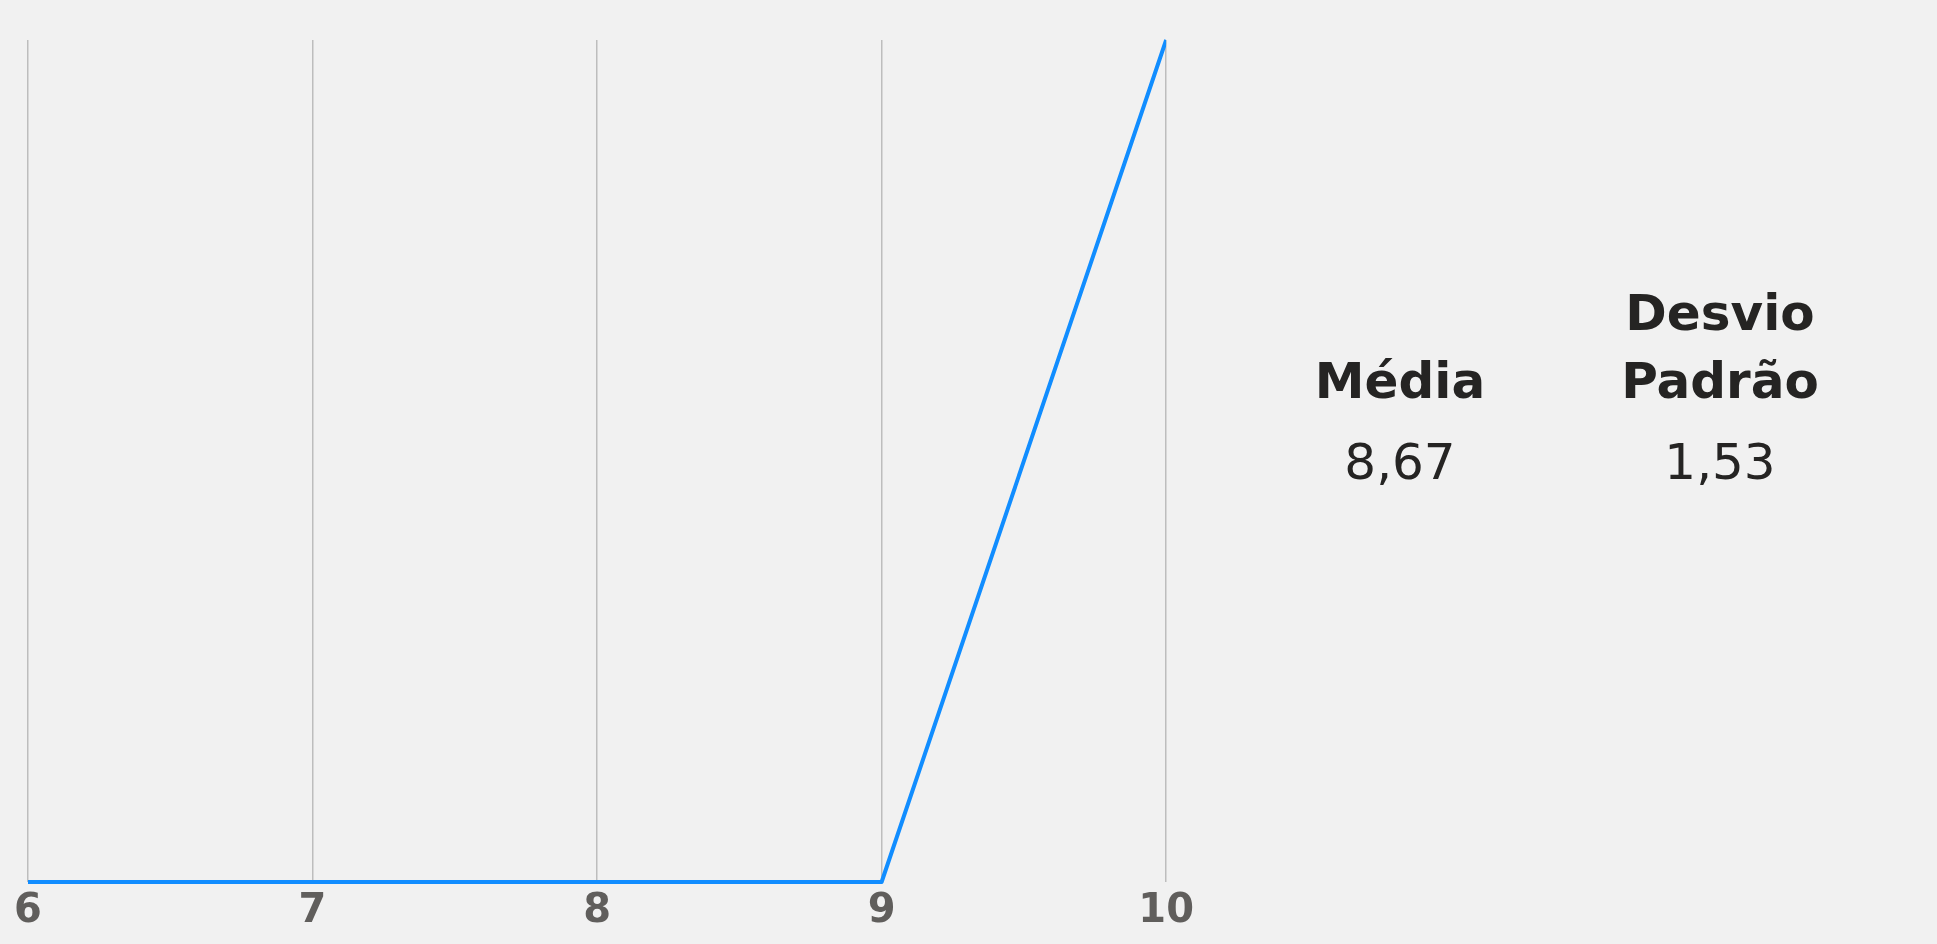 The width and height of the screenshot is (1937, 944). What do you see at coordinates (881, 908) in the screenshot?
I see `x-tick-label: 9` at bounding box center [881, 908].